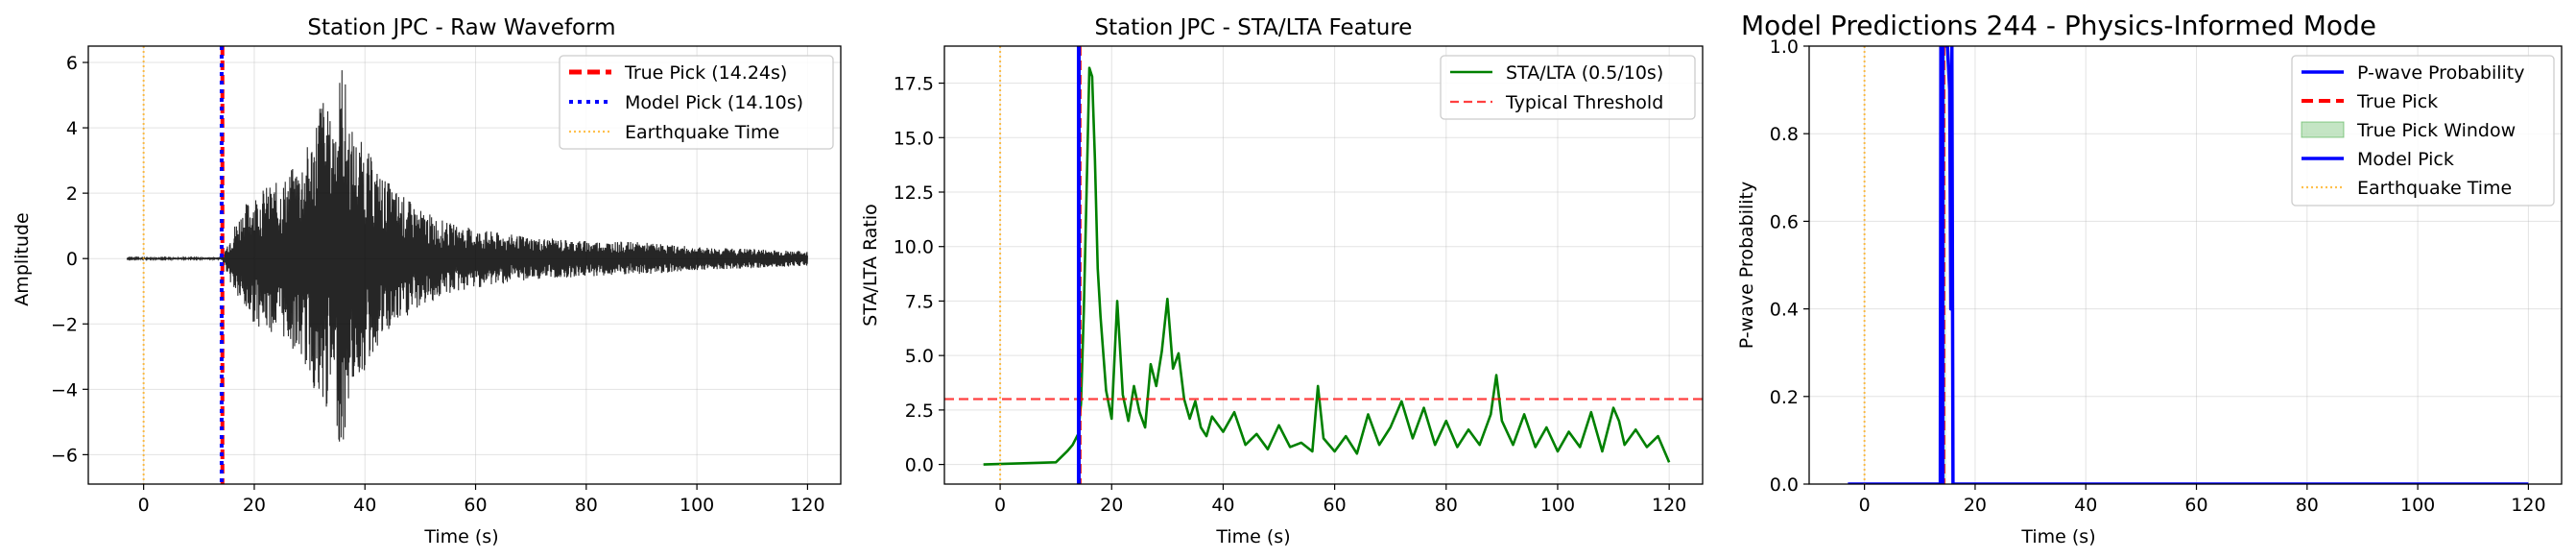 The height and width of the screenshot is (559, 2576). I want to click on legend-label-p-wave-probability: P-wave Probability, so click(2441, 73).